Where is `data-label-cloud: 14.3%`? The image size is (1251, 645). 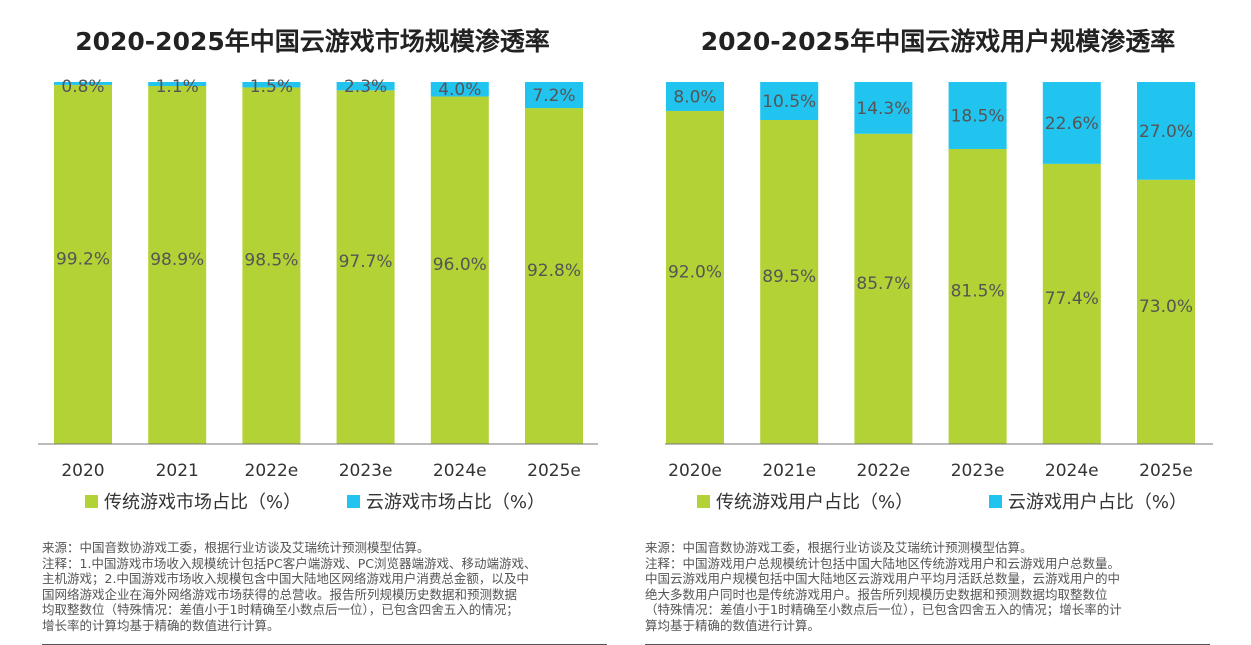 data-label-cloud: 14.3% is located at coordinates (883, 109).